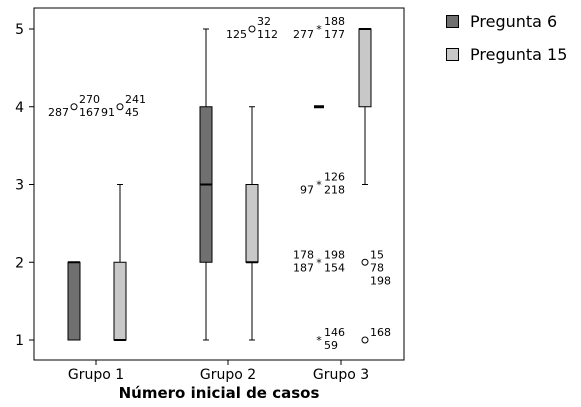  I want to click on legend-item-pregunta-6: Pregunta 6, so click(506, 21).